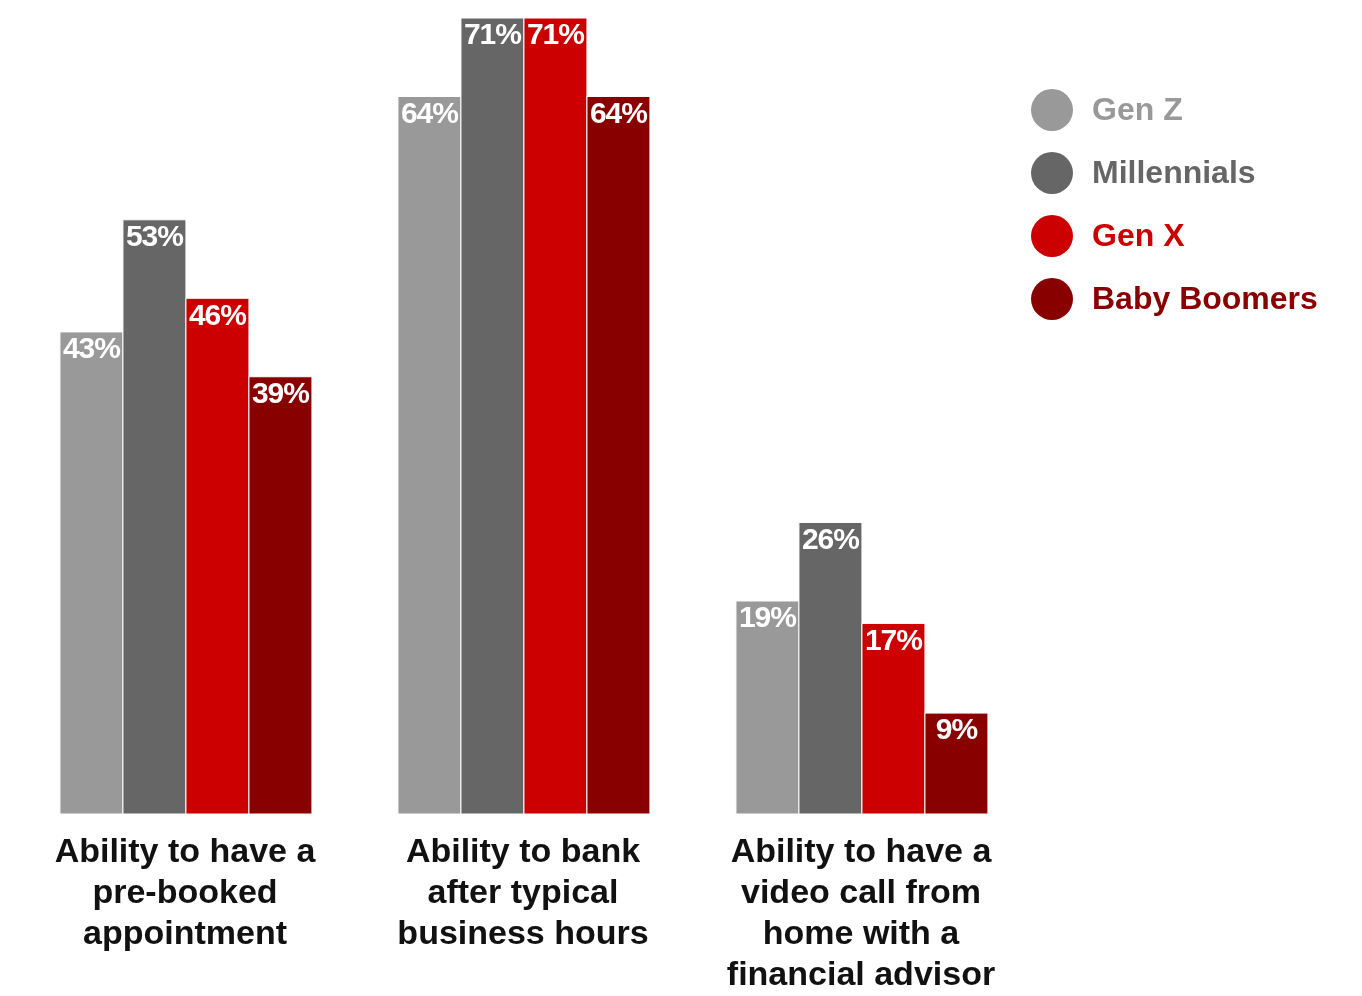 The width and height of the screenshot is (1362, 996). What do you see at coordinates (861, 911) in the screenshot?
I see `x-tick-label: Ability to have a video call from home with a financial advisor` at bounding box center [861, 911].